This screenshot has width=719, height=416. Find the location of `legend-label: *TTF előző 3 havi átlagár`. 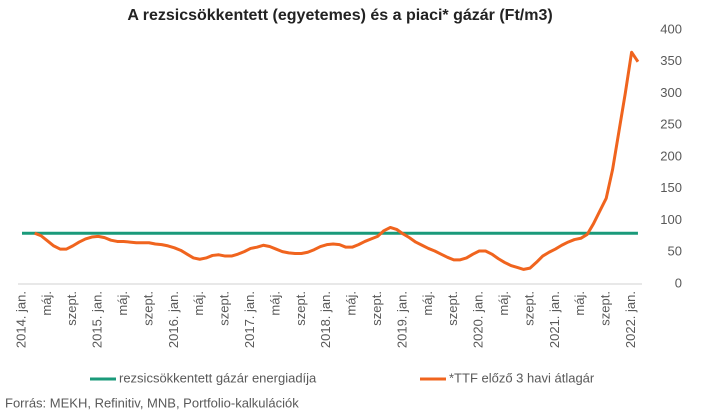

legend-label: *TTF előző 3 havi átlagár is located at coordinates (522, 377).